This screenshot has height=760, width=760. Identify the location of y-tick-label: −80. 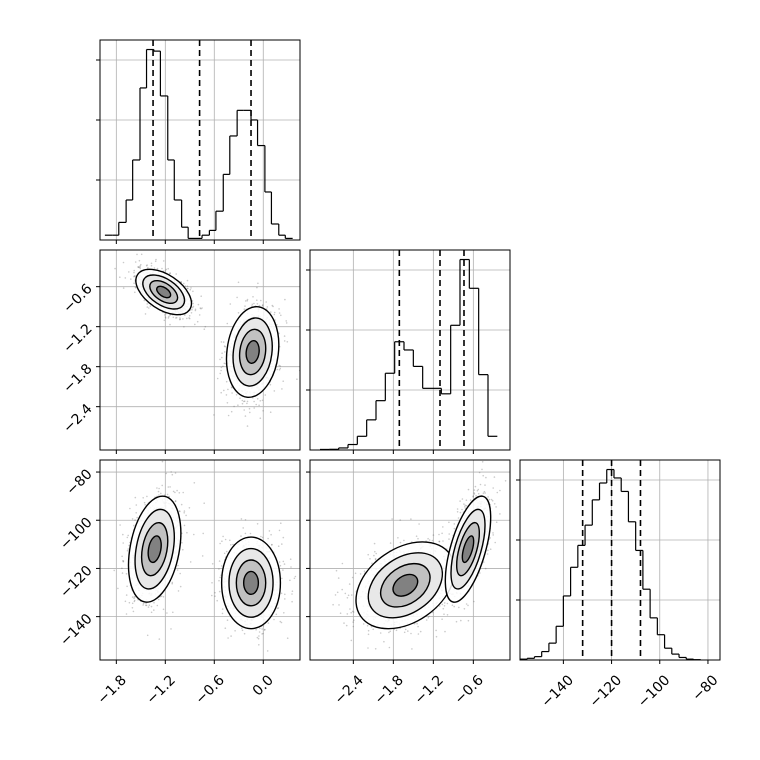
(79, 482).